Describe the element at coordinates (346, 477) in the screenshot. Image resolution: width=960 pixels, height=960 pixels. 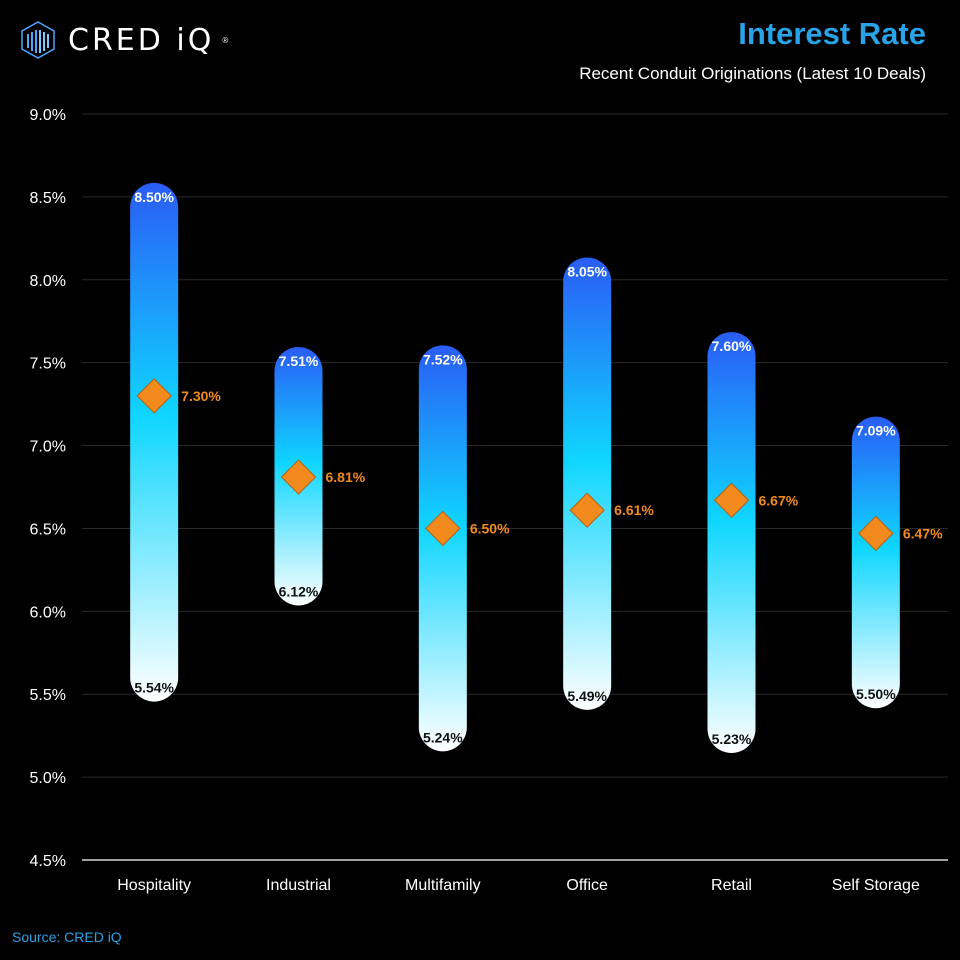
I see `average-value-label: 6.81%` at that location.